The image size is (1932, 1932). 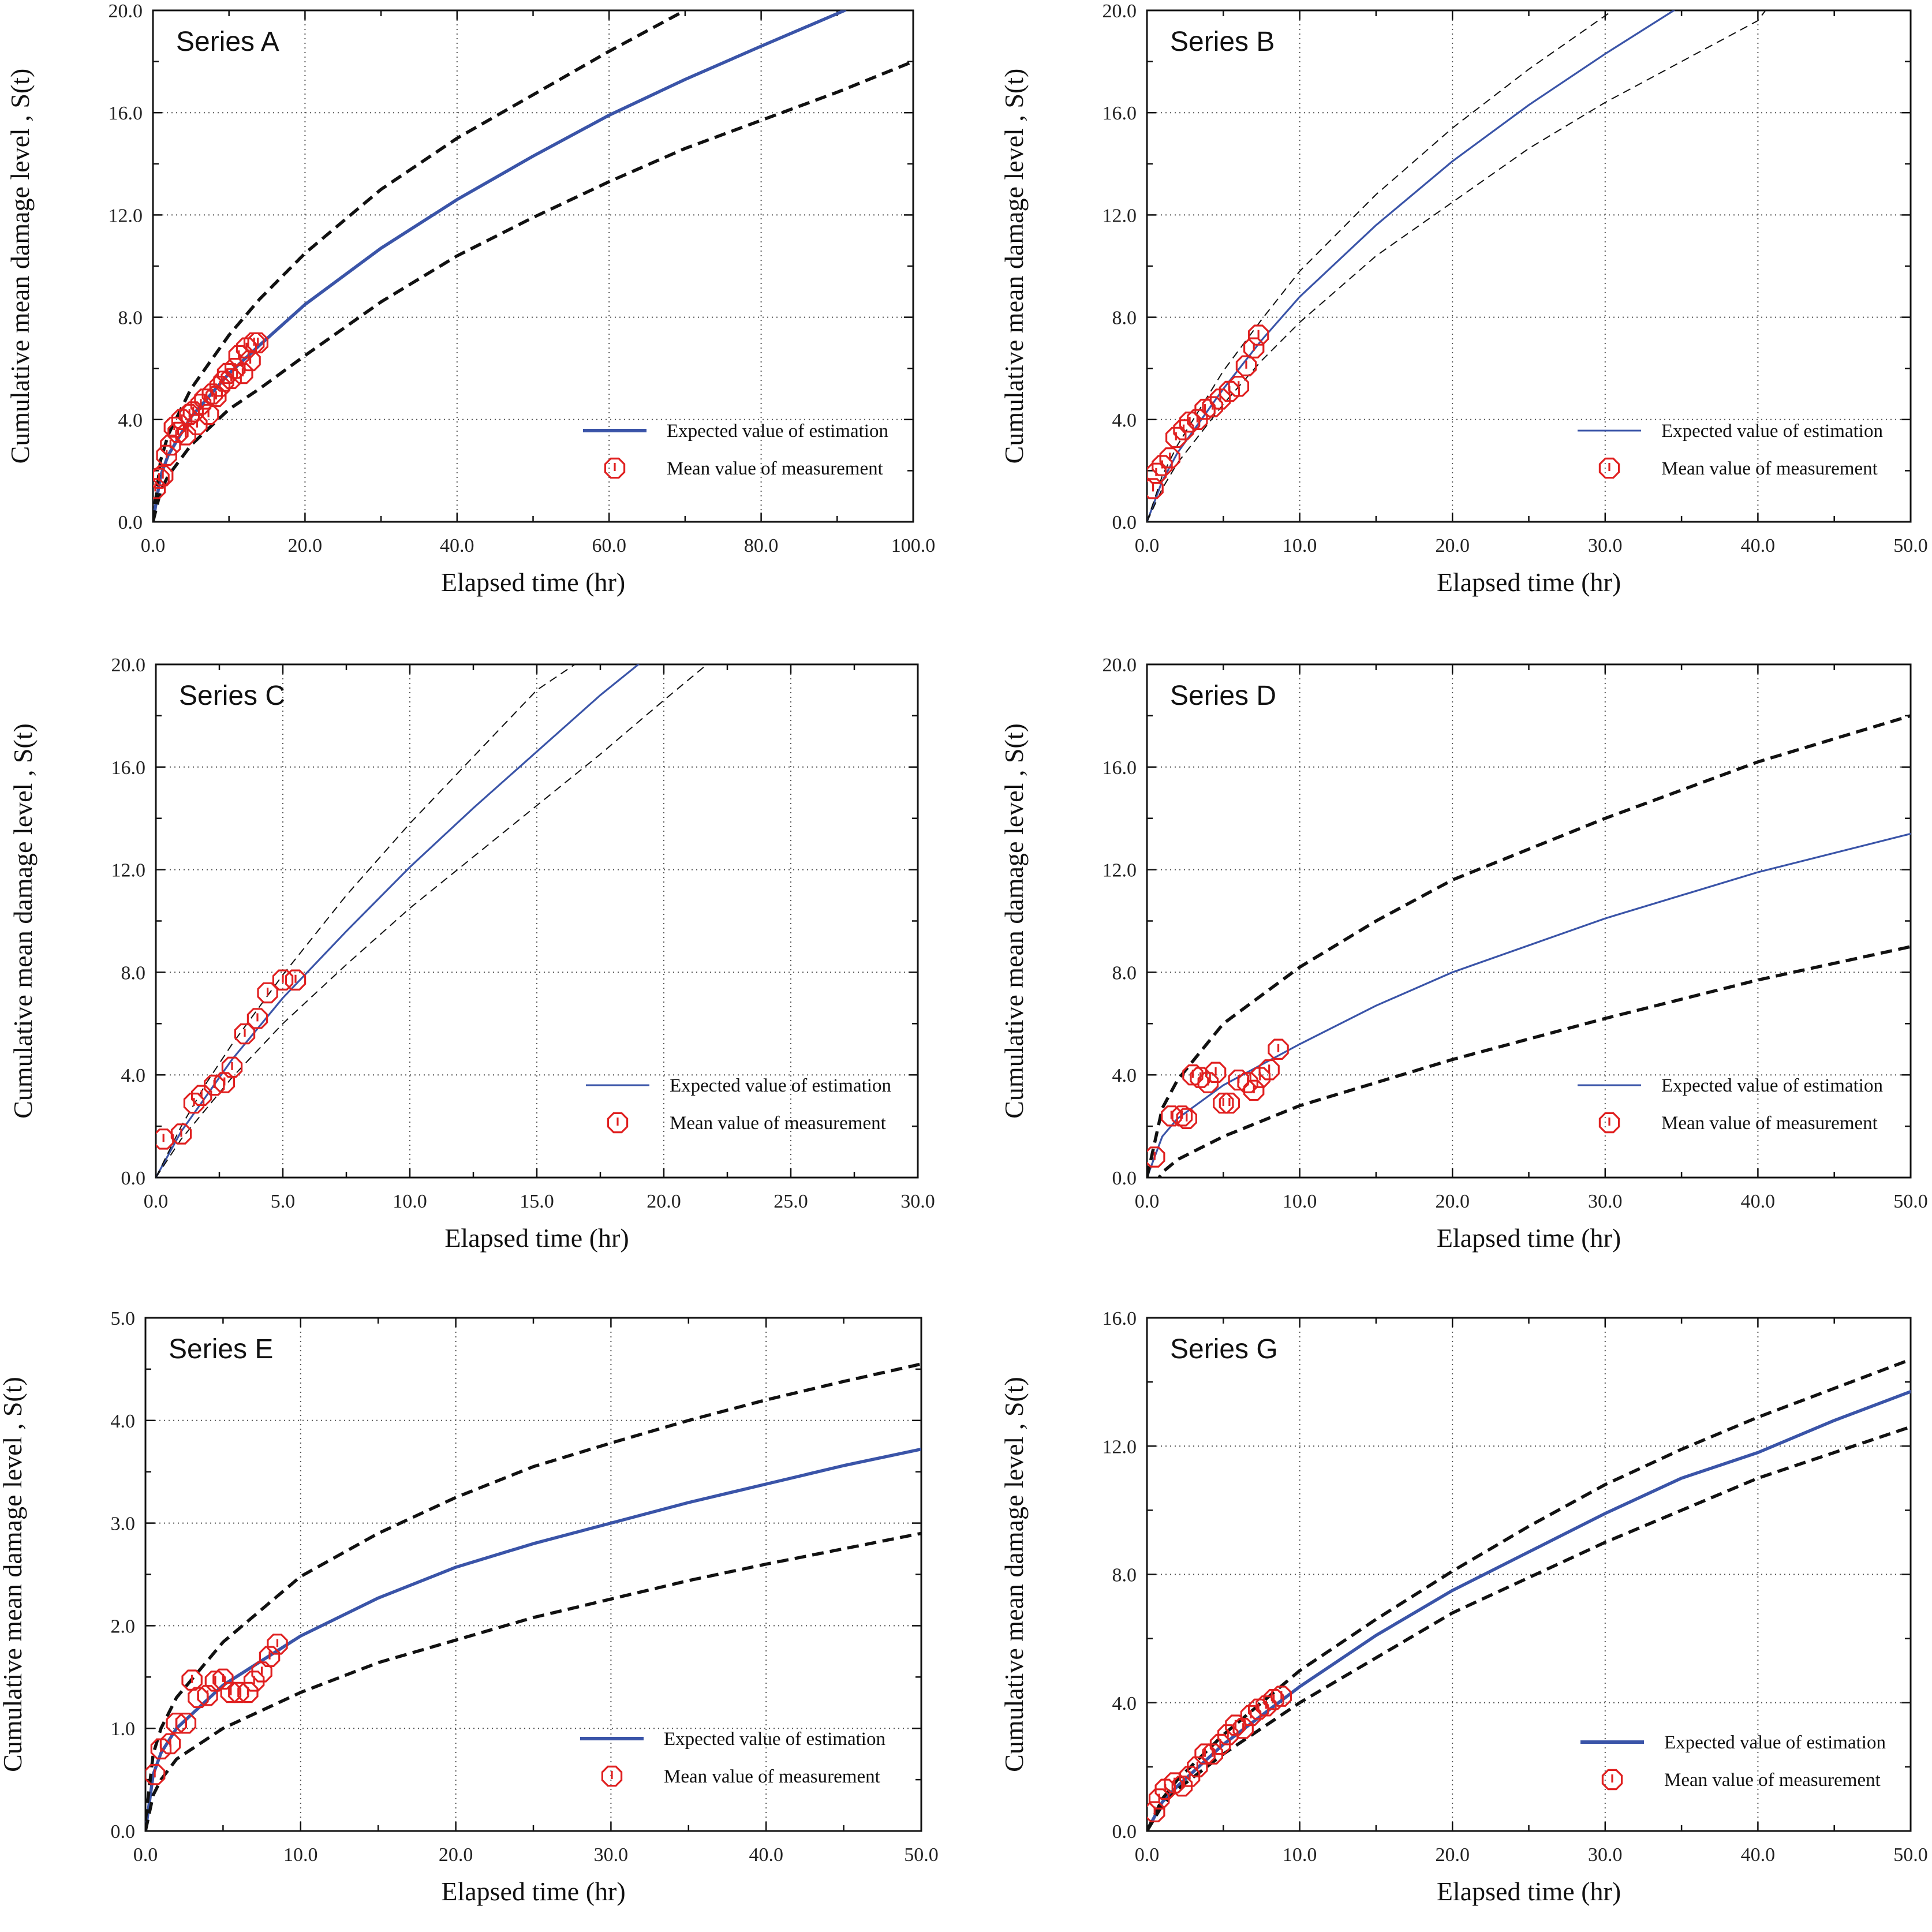 I want to click on plot-frame, so click(x=1529, y=266).